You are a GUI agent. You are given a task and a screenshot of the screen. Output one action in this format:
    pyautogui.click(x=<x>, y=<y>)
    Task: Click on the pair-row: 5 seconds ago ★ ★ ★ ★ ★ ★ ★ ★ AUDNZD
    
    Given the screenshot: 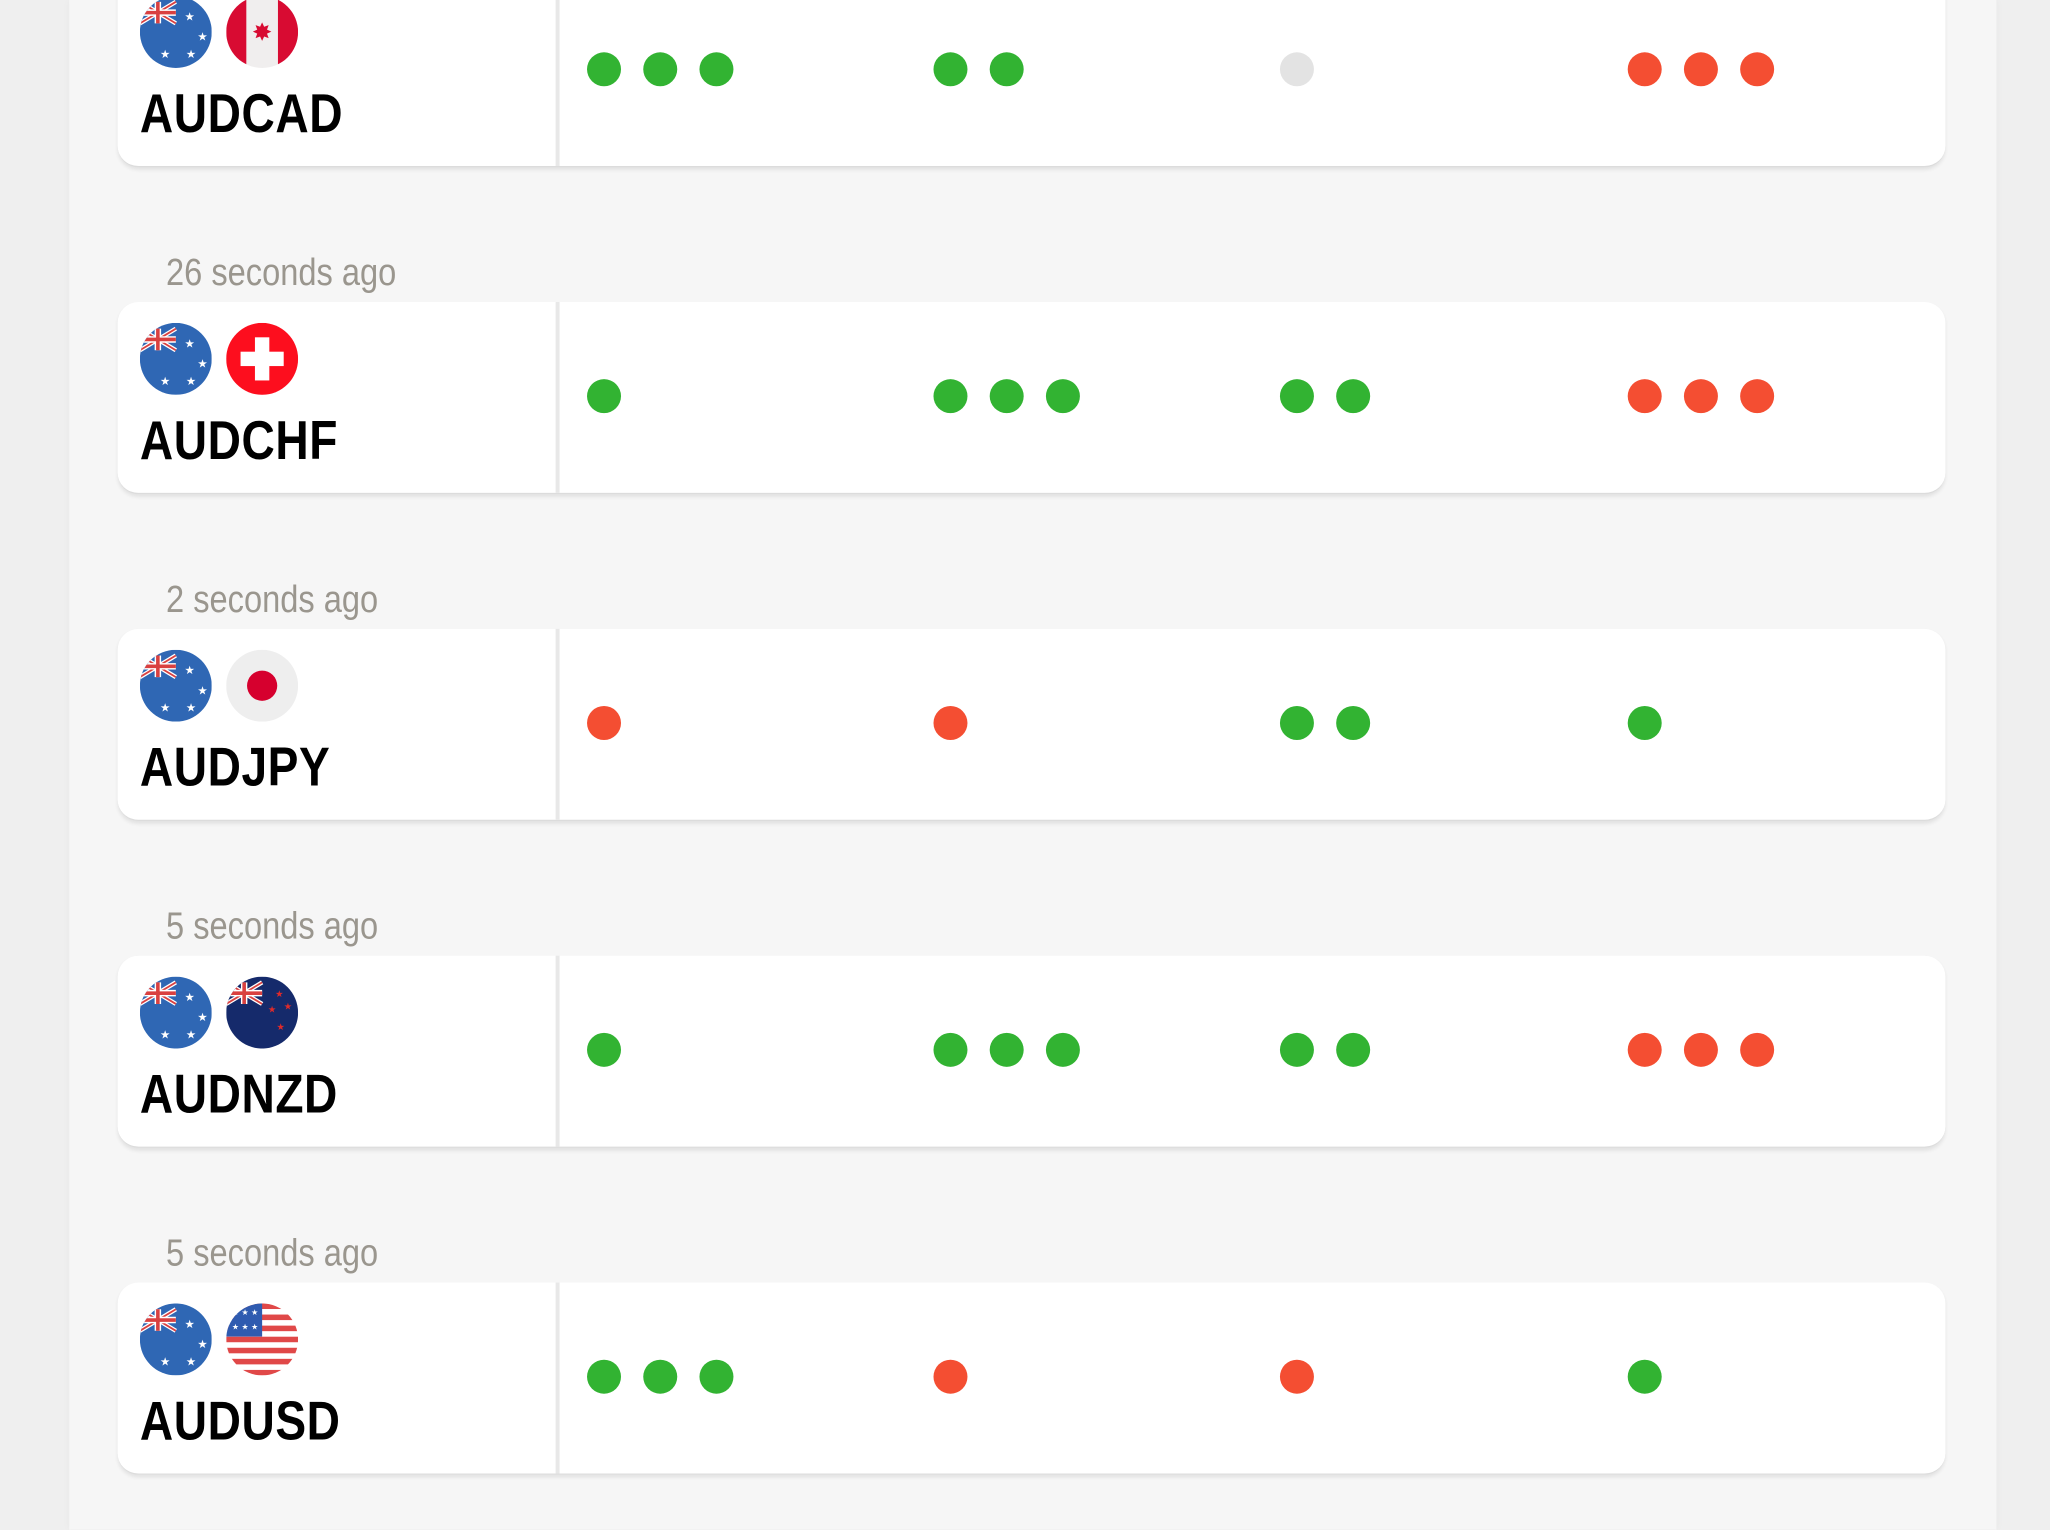 What is the action you would take?
    pyautogui.click(x=1031, y=1027)
    